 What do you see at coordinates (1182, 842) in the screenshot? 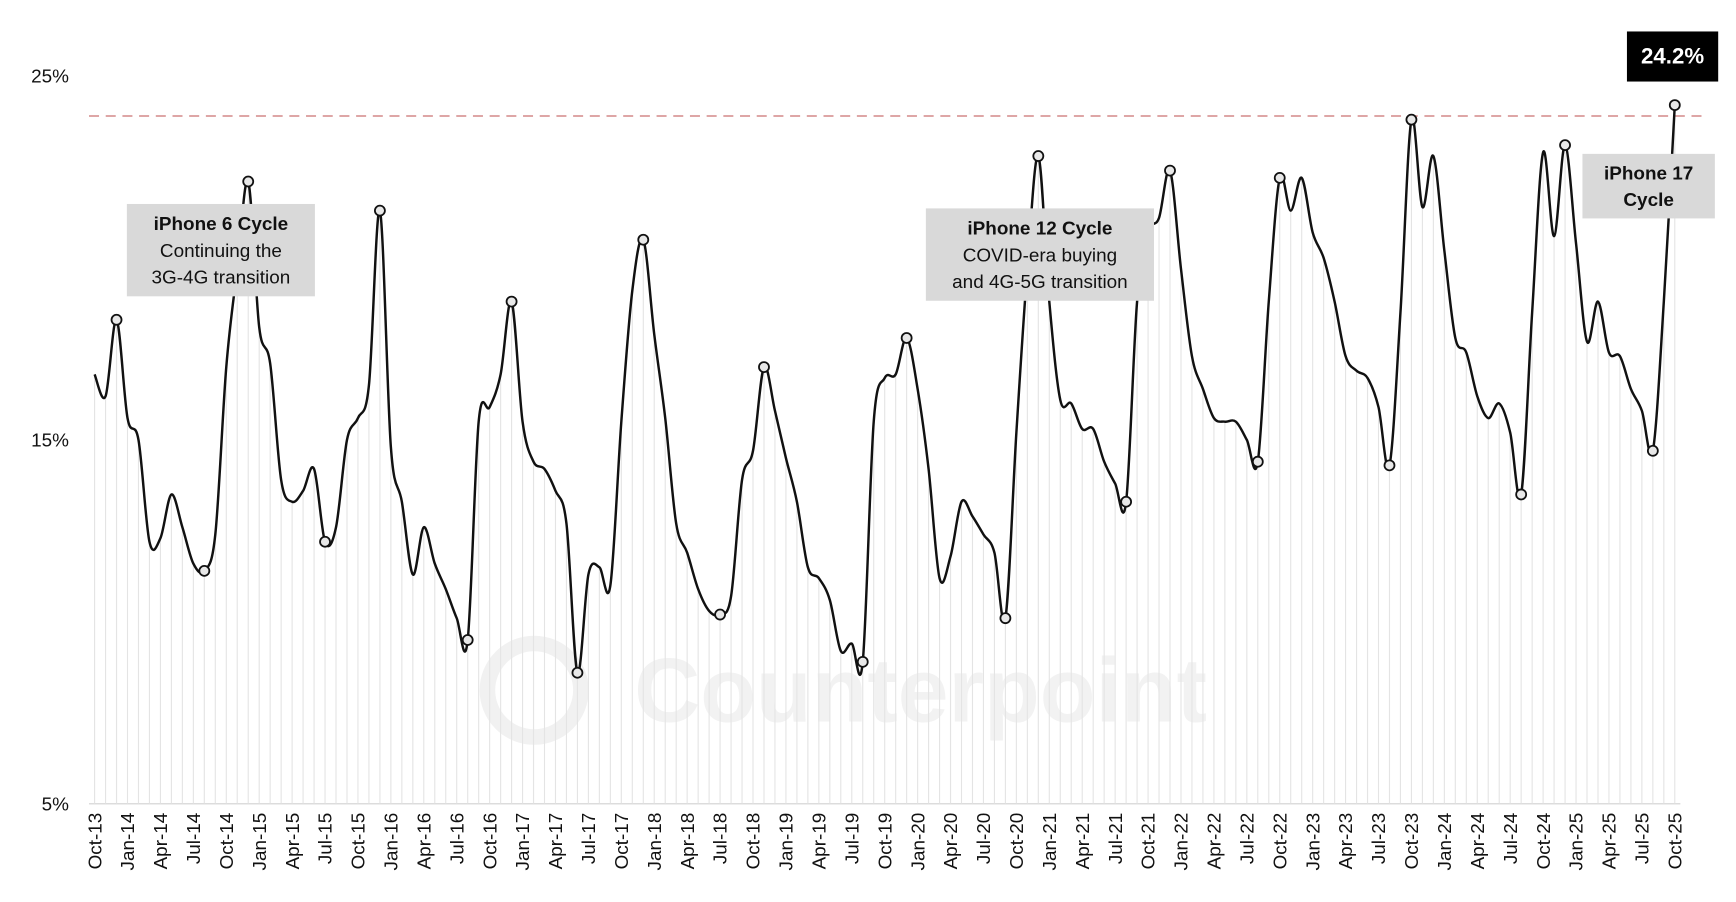
I see `x-tick-label: Jan-22` at bounding box center [1182, 842].